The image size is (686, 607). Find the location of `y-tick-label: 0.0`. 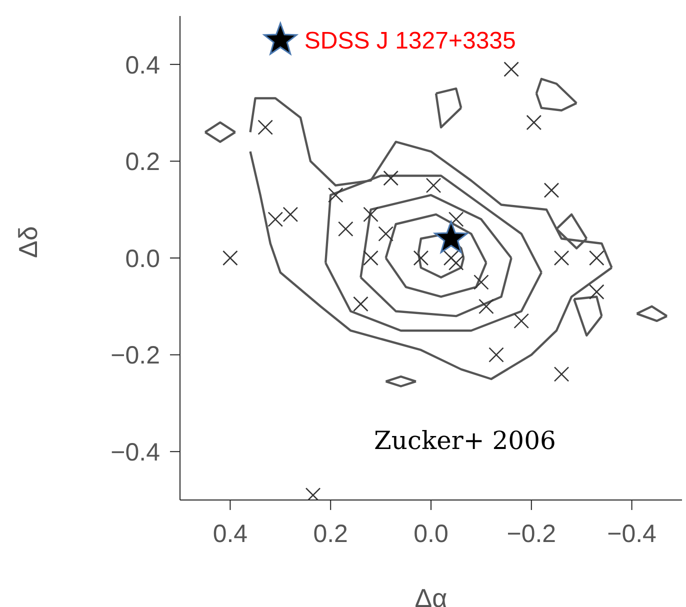

y-tick-label: 0.0 is located at coordinates (142, 258).